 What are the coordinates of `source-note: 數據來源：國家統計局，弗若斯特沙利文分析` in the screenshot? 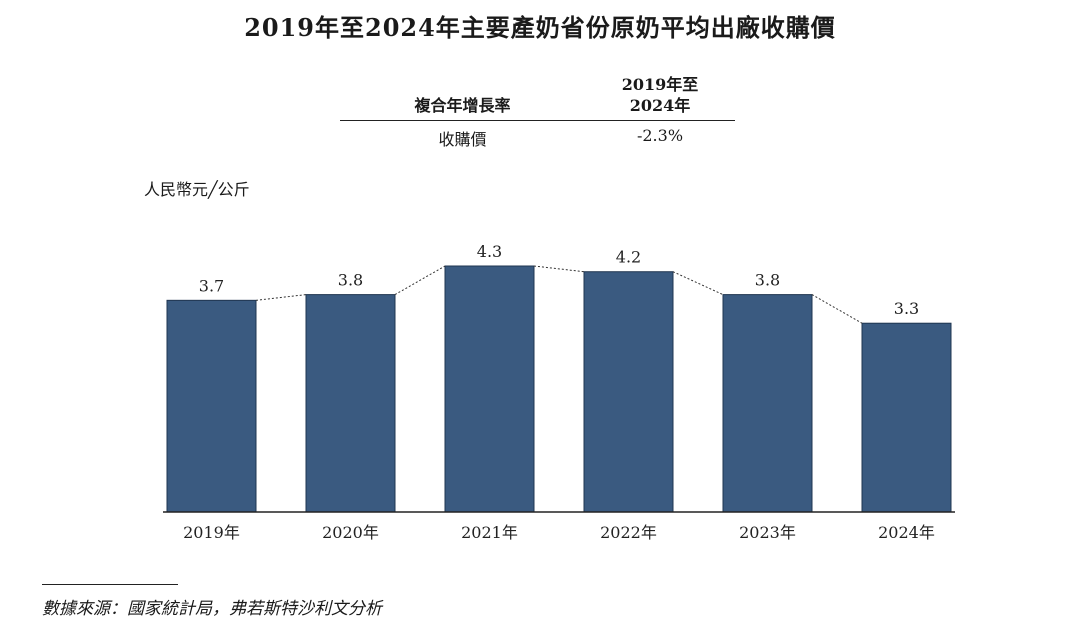 It's located at (212, 609).